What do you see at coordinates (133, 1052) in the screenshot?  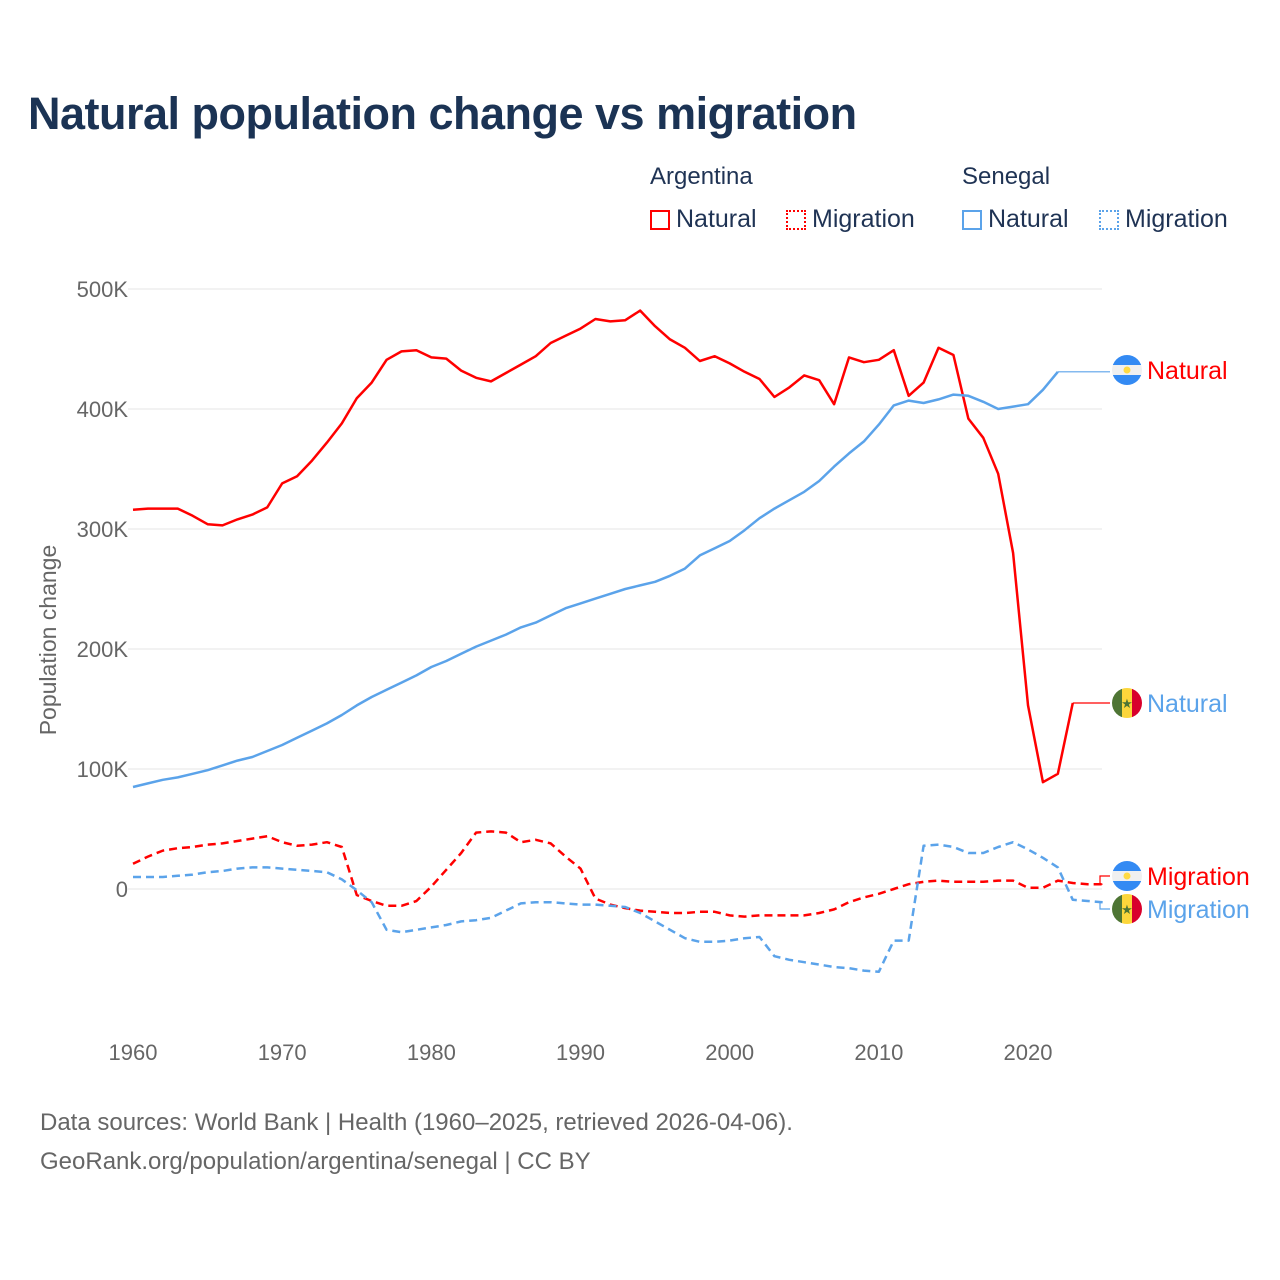 I see `x-tick-label: 1960` at bounding box center [133, 1052].